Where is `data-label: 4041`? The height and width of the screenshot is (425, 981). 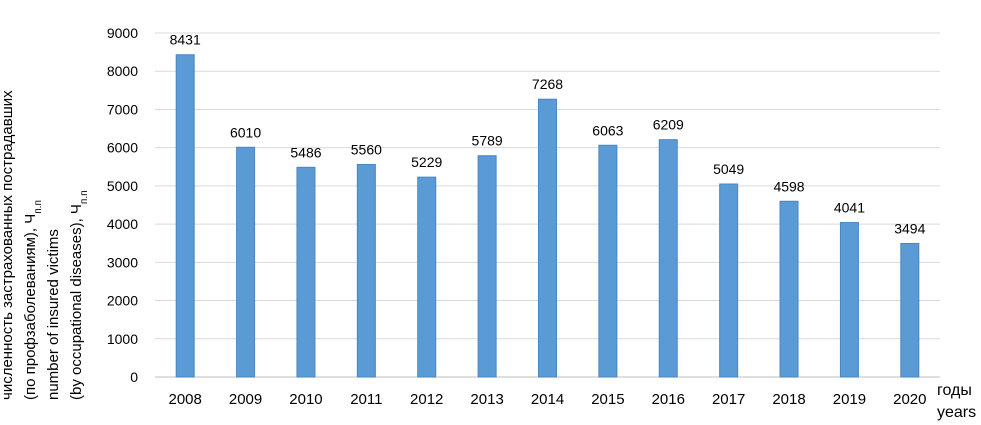
data-label: 4041 is located at coordinates (849, 208).